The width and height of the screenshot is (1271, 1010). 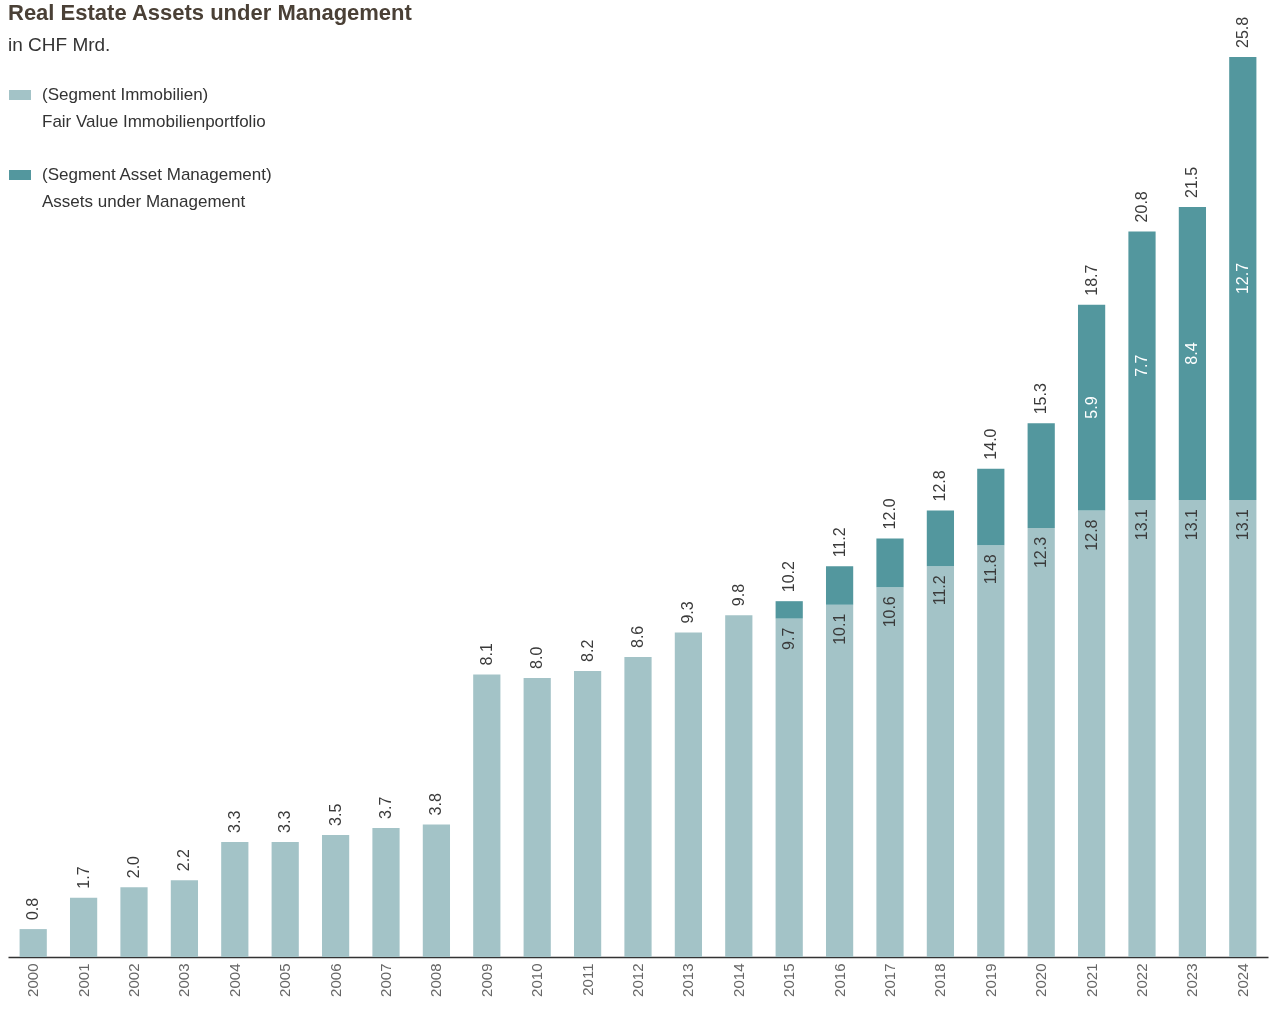 I want to click on total-label: 14.0, so click(x=990, y=444).